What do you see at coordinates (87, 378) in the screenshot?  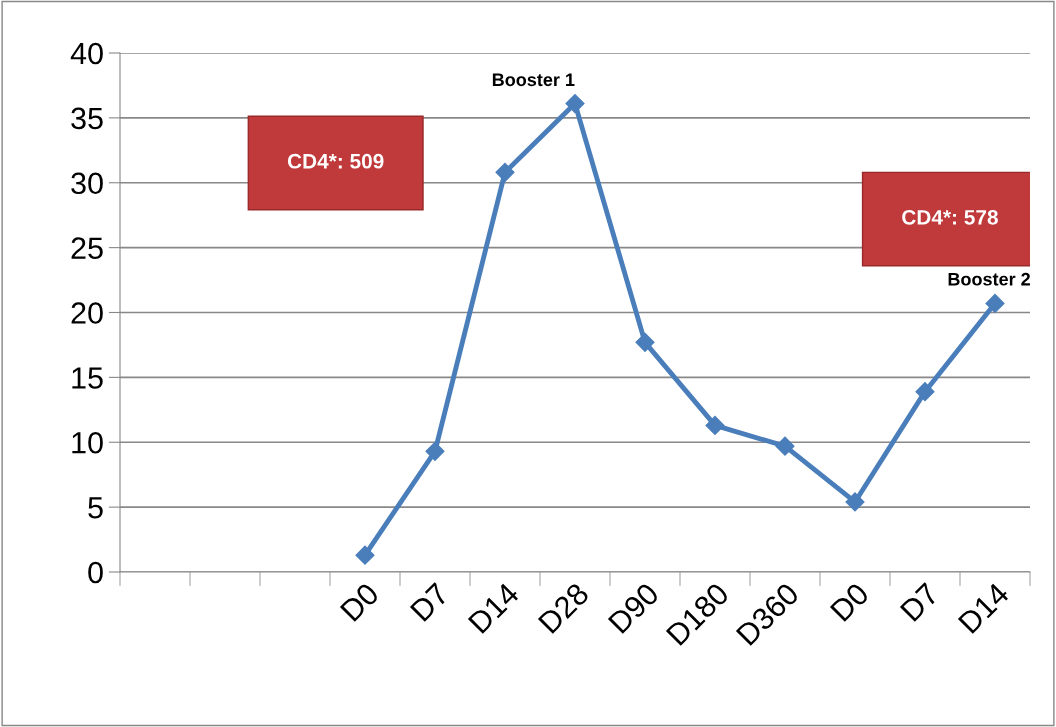 I see `y-tick-label: 15` at bounding box center [87, 378].